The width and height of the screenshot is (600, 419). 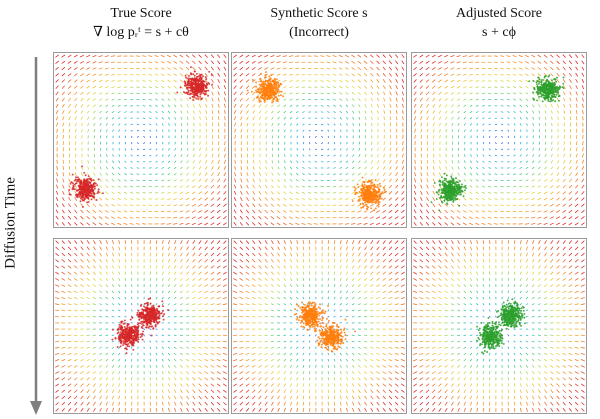 What do you see at coordinates (499, 13) in the screenshot?
I see `adjusted-score-title: Adjusted Score` at bounding box center [499, 13].